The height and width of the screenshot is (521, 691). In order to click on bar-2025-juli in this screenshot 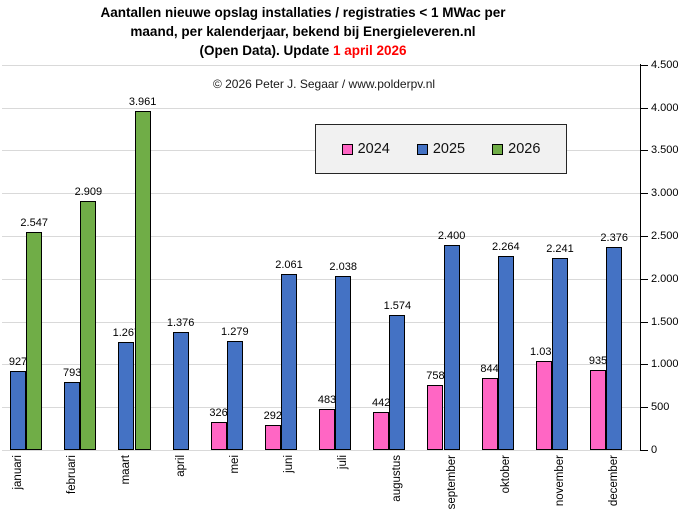, I will do `click(343, 362)`.